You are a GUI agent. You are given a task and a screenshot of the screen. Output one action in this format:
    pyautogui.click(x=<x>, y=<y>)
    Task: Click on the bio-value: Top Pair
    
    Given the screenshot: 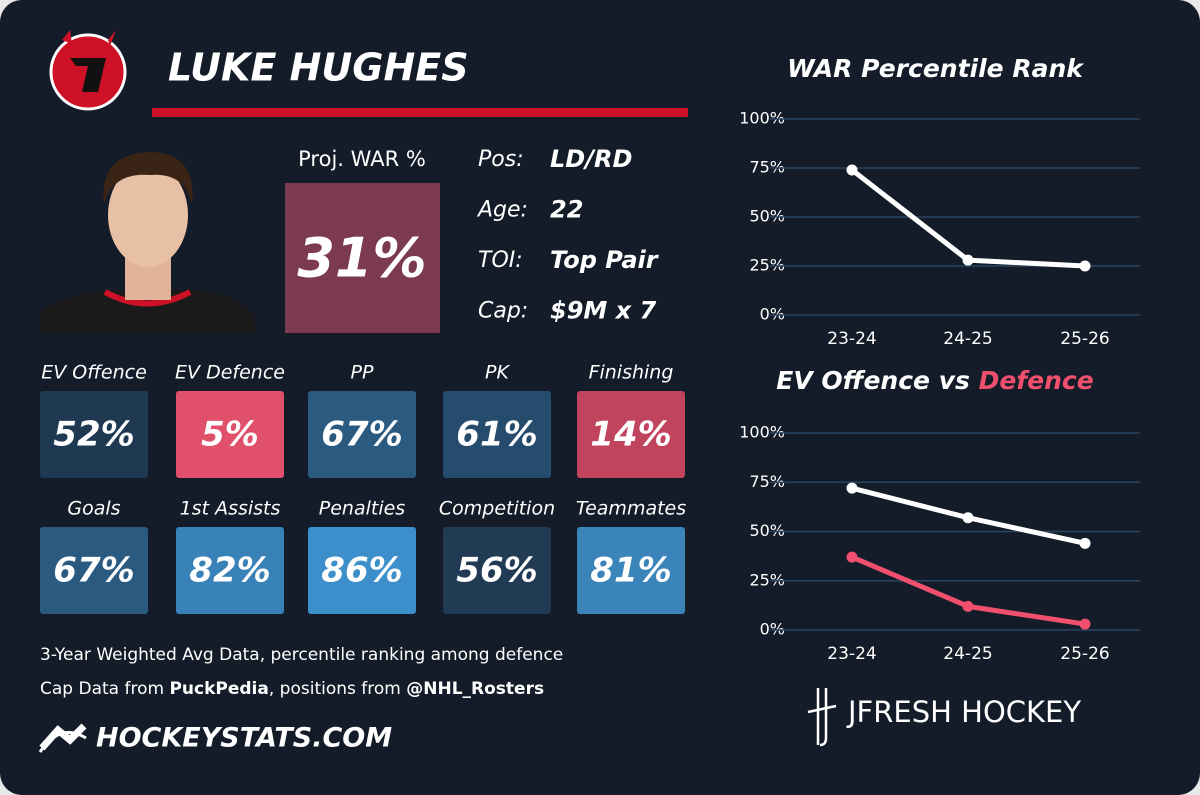 What is the action you would take?
    pyautogui.click(x=605, y=260)
    